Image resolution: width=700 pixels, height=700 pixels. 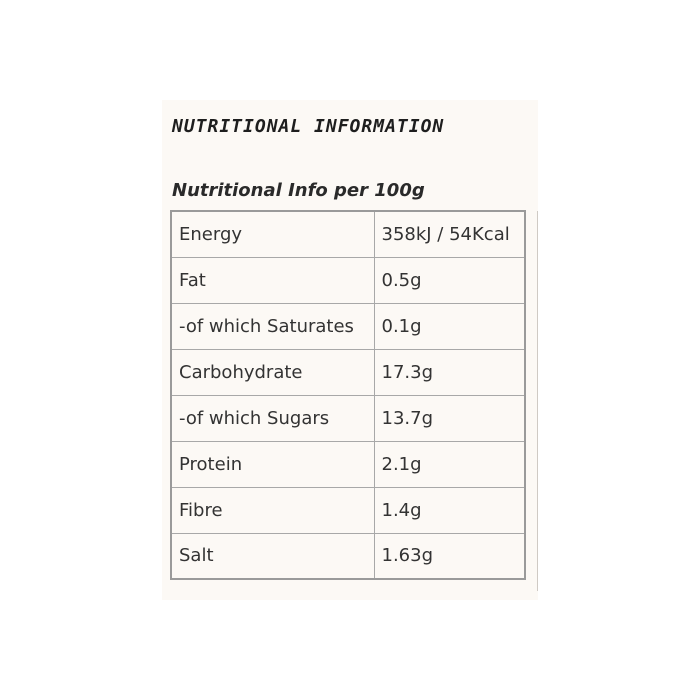 What do you see at coordinates (449, 464) in the screenshot?
I see `nutrient-value: 2.1g` at bounding box center [449, 464].